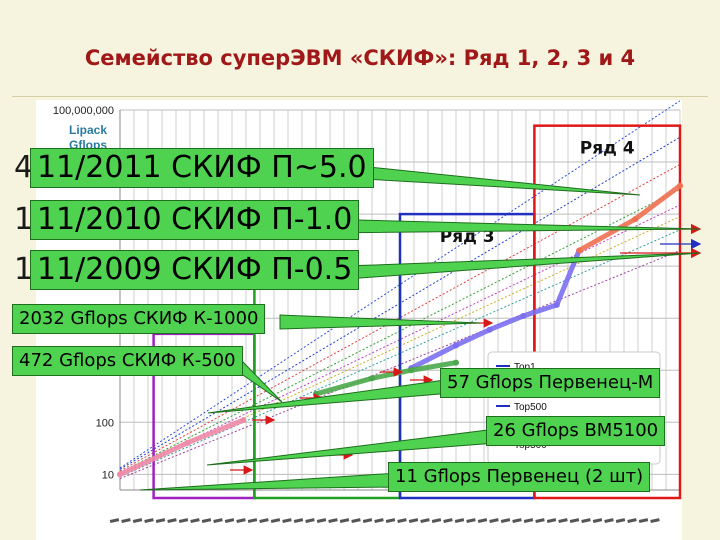 This screenshot has height=540, width=720. I want to click on x-tick-labels, so click(384, 520).